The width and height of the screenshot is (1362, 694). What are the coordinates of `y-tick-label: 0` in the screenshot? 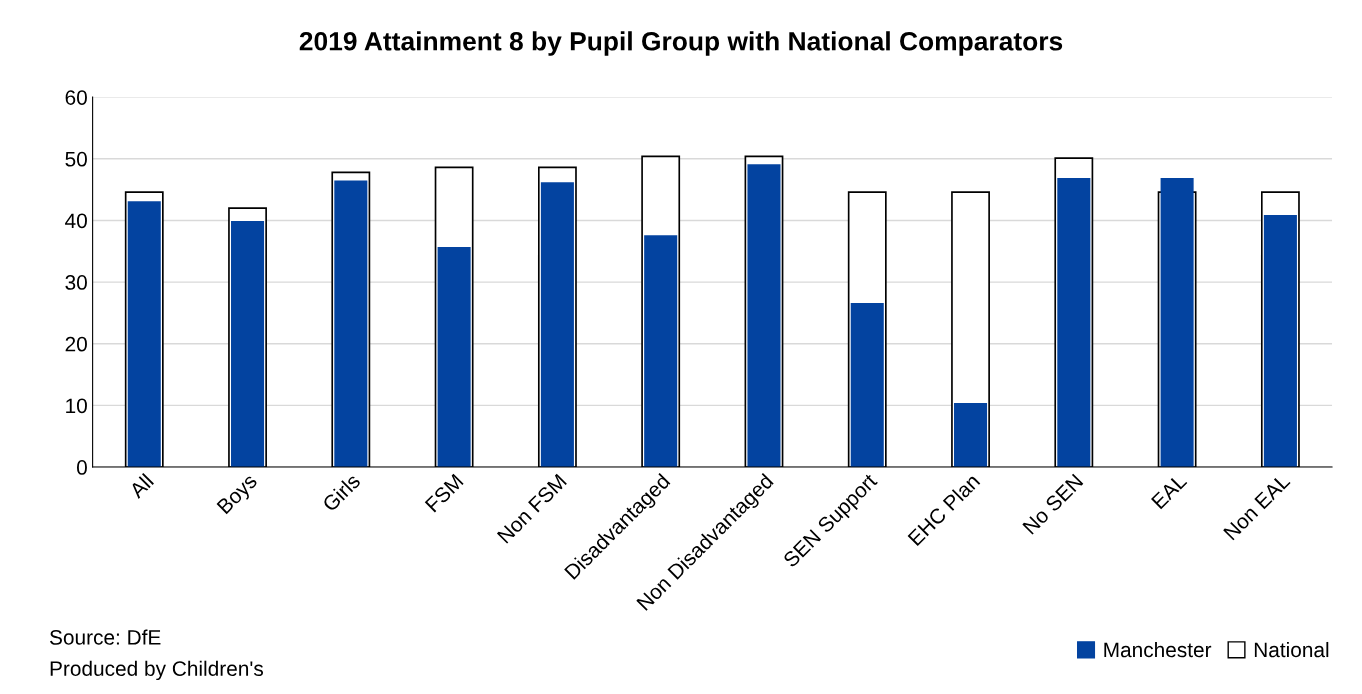 It's located at (81, 467).